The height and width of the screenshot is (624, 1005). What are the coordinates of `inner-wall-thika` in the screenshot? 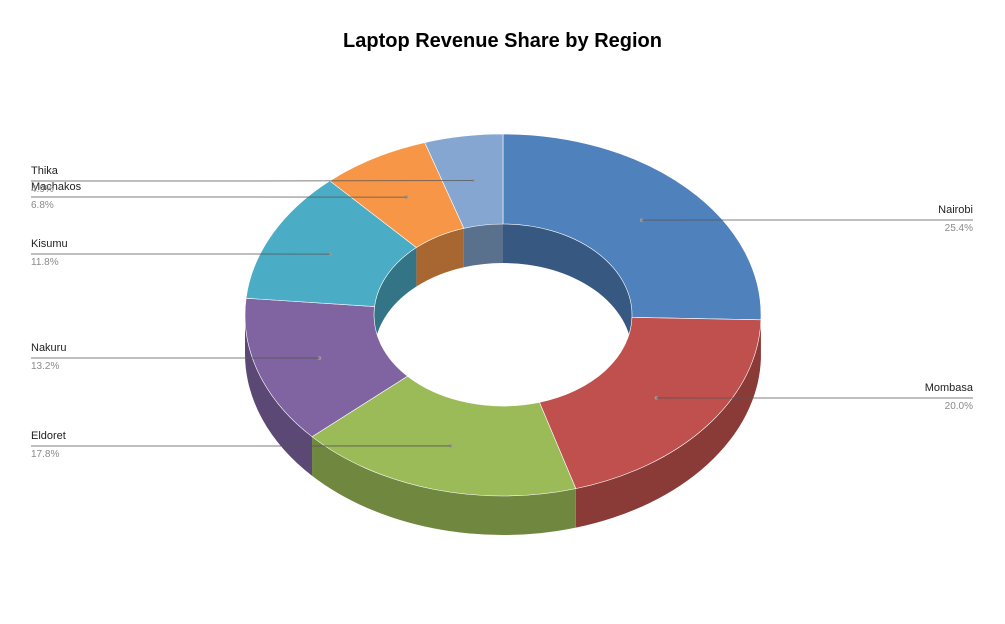 It's located at (483, 246).